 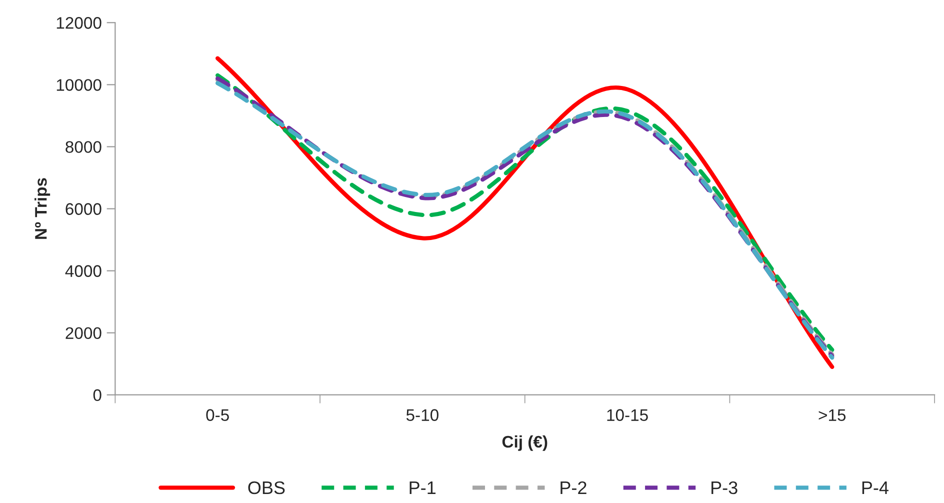 I want to click on x-tick-label: >15, so click(x=832, y=415).